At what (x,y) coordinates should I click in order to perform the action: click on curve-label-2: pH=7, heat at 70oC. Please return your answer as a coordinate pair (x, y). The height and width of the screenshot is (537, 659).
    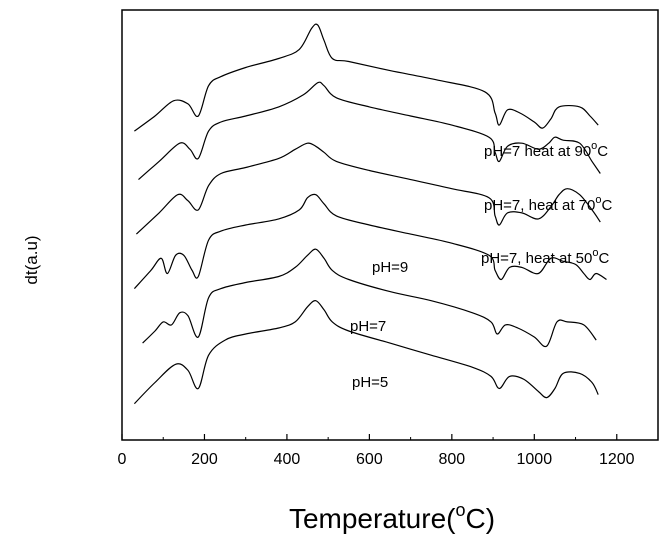
    Looking at the image, I should click on (548, 204).